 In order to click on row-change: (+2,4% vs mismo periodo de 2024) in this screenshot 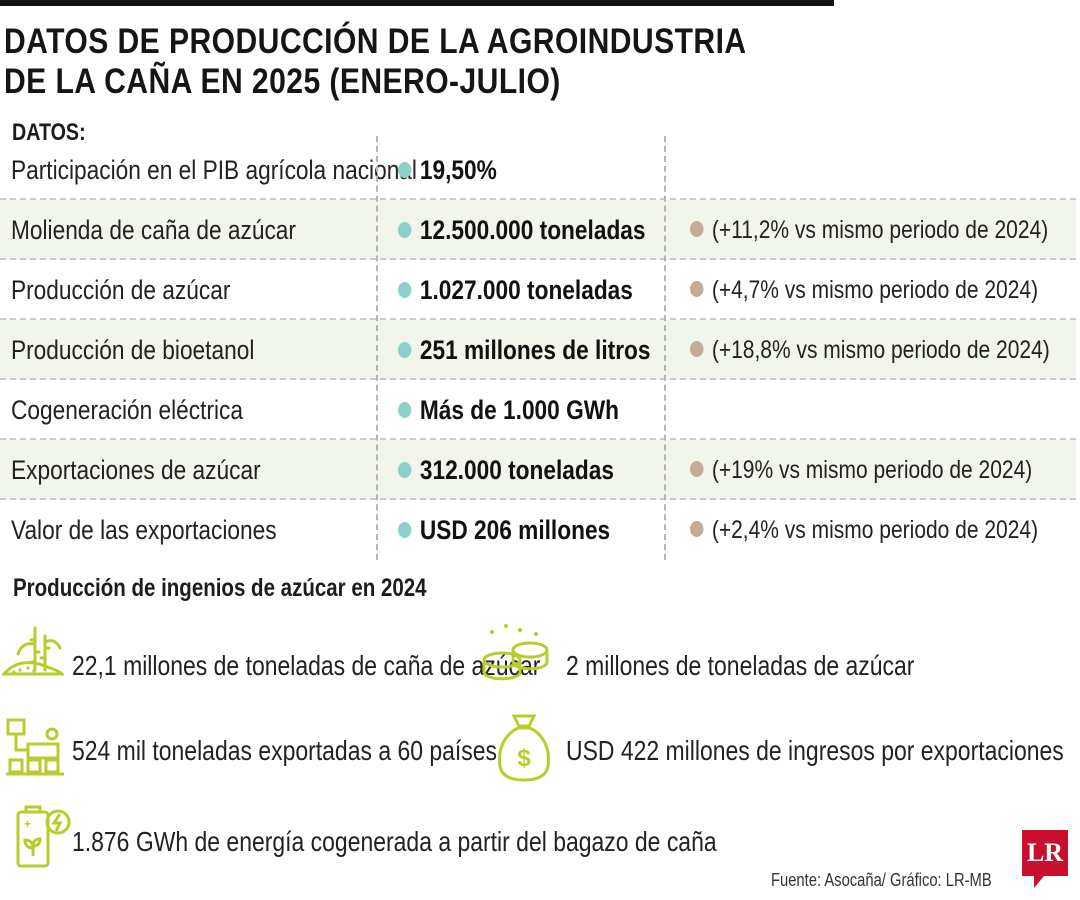, I will do `click(864, 530)`.